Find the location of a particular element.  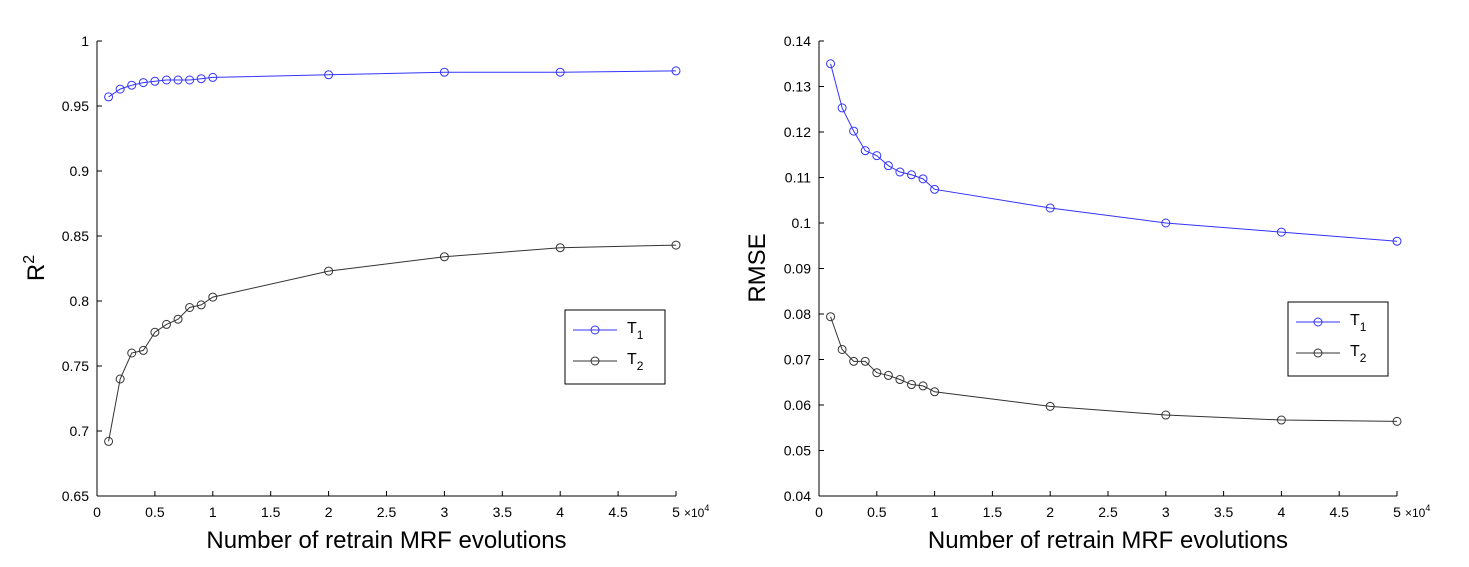

x-axis-label: Number of retrain MRF evolutions is located at coordinates (1108, 540).